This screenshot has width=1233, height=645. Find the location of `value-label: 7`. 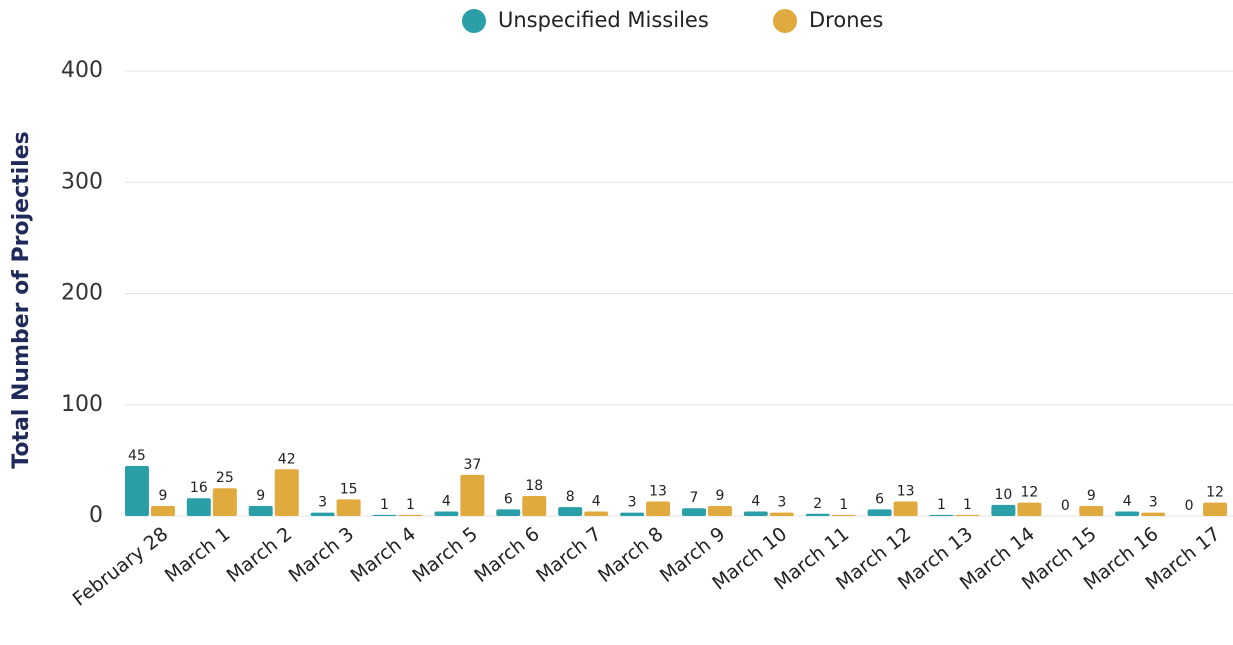

value-label: 7 is located at coordinates (693, 498).